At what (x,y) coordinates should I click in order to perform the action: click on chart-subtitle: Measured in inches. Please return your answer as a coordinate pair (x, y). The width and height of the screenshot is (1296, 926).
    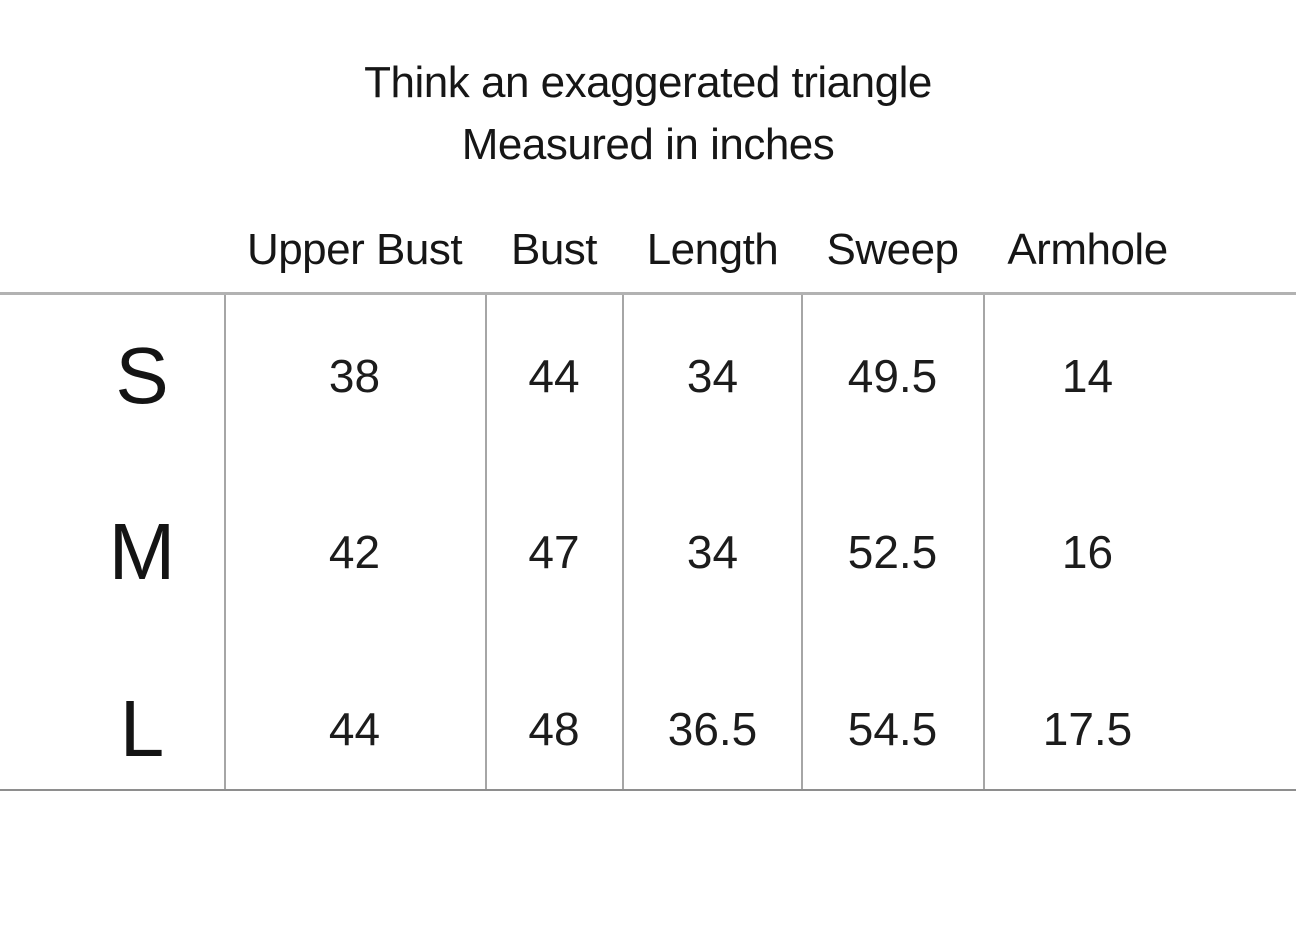
    Looking at the image, I should click on (648, 144).